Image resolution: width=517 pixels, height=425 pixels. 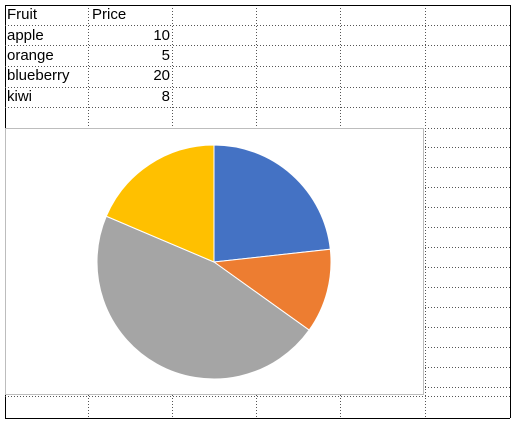 I want to click on cell-price-3: 20, so click(x=130, y=75).